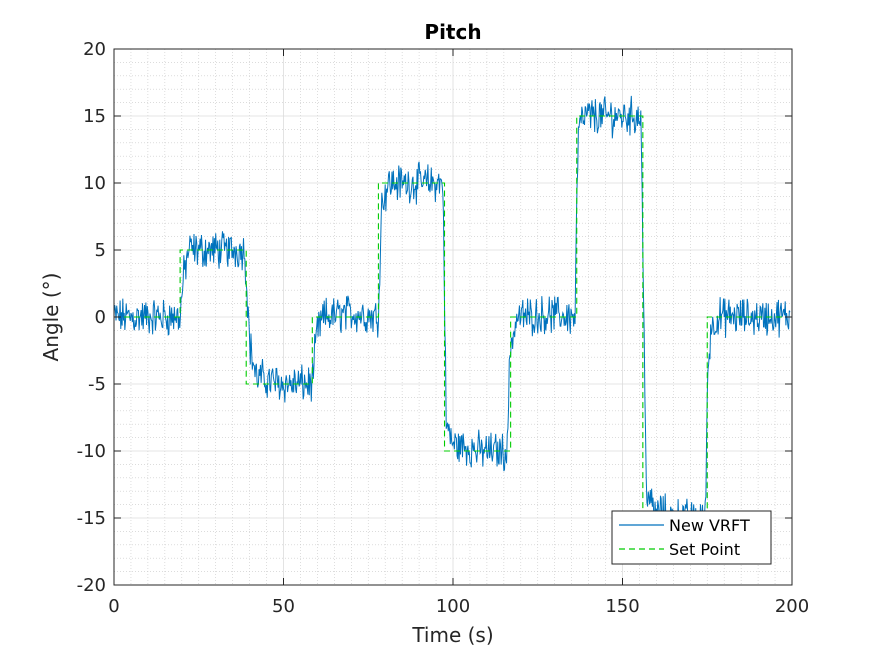 The height and width of the screenshot is (656, 875). I want to click on x-tick-label: 50, so click(283, 606).